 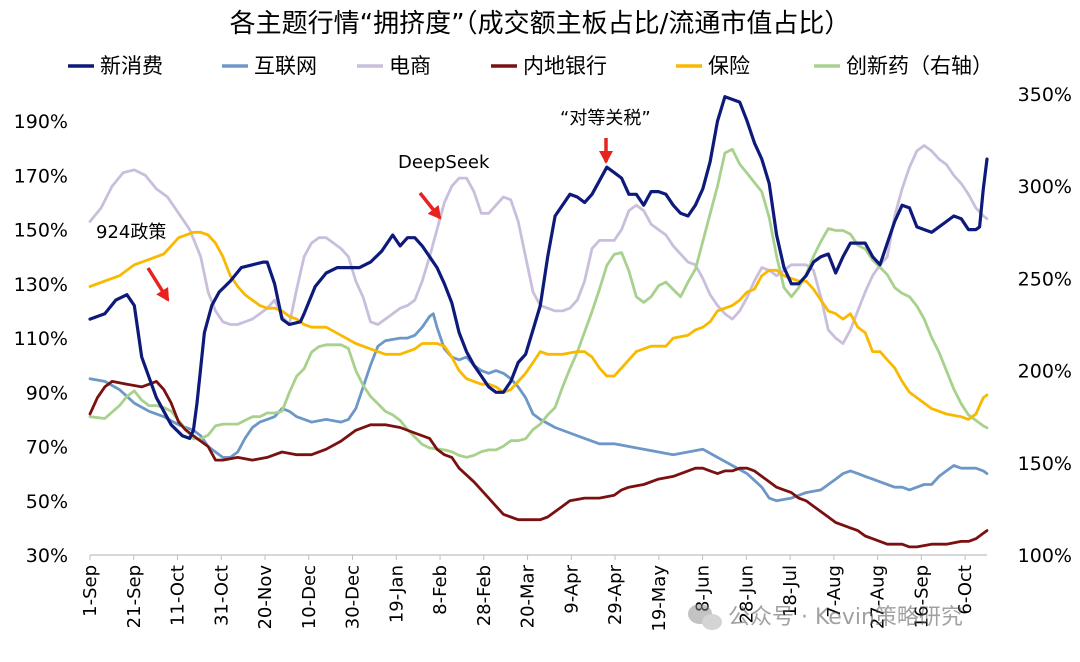 I want to click on x-tick-label: 10-Dec, so click(x=309, y=597).